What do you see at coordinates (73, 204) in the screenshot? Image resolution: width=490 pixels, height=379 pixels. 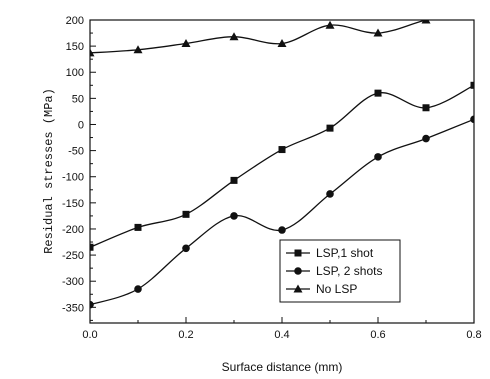 I see `y-tick-label: -150` at bounding box center [73, 204].